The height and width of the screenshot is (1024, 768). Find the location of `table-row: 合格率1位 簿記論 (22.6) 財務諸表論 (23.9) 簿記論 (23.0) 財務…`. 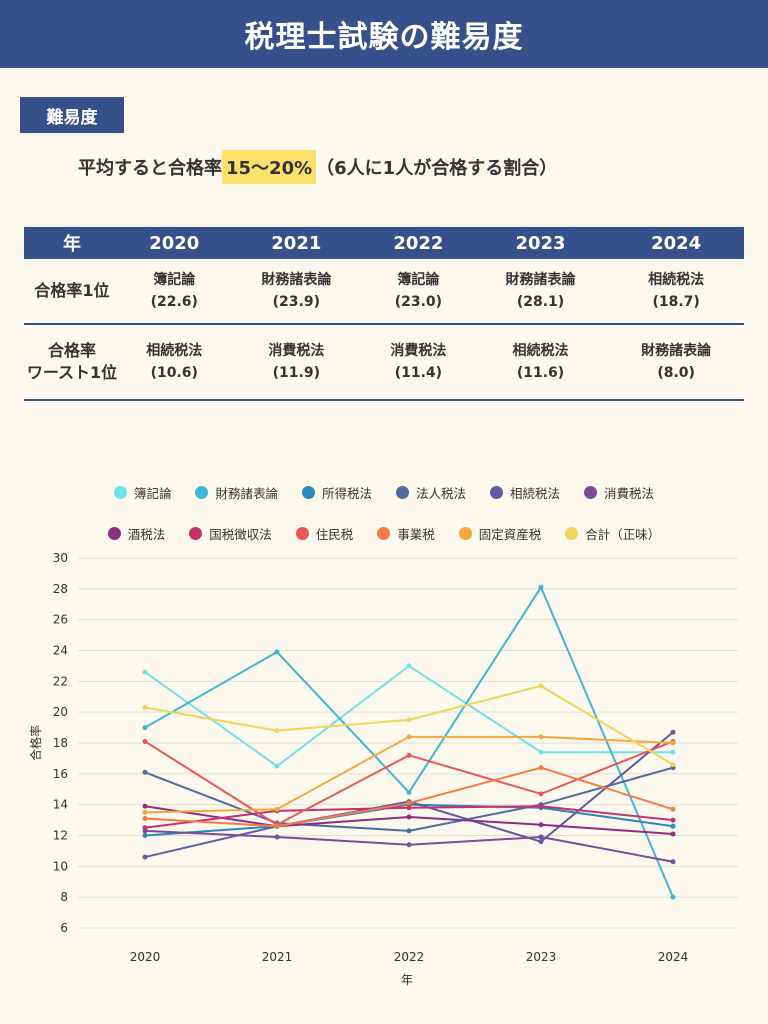

table-row: 合格率1位 簿記論 (22.6) 財務諸表論 (23.9) 簿記論 (23.0) 財務… is located at coordinates (384, 292).